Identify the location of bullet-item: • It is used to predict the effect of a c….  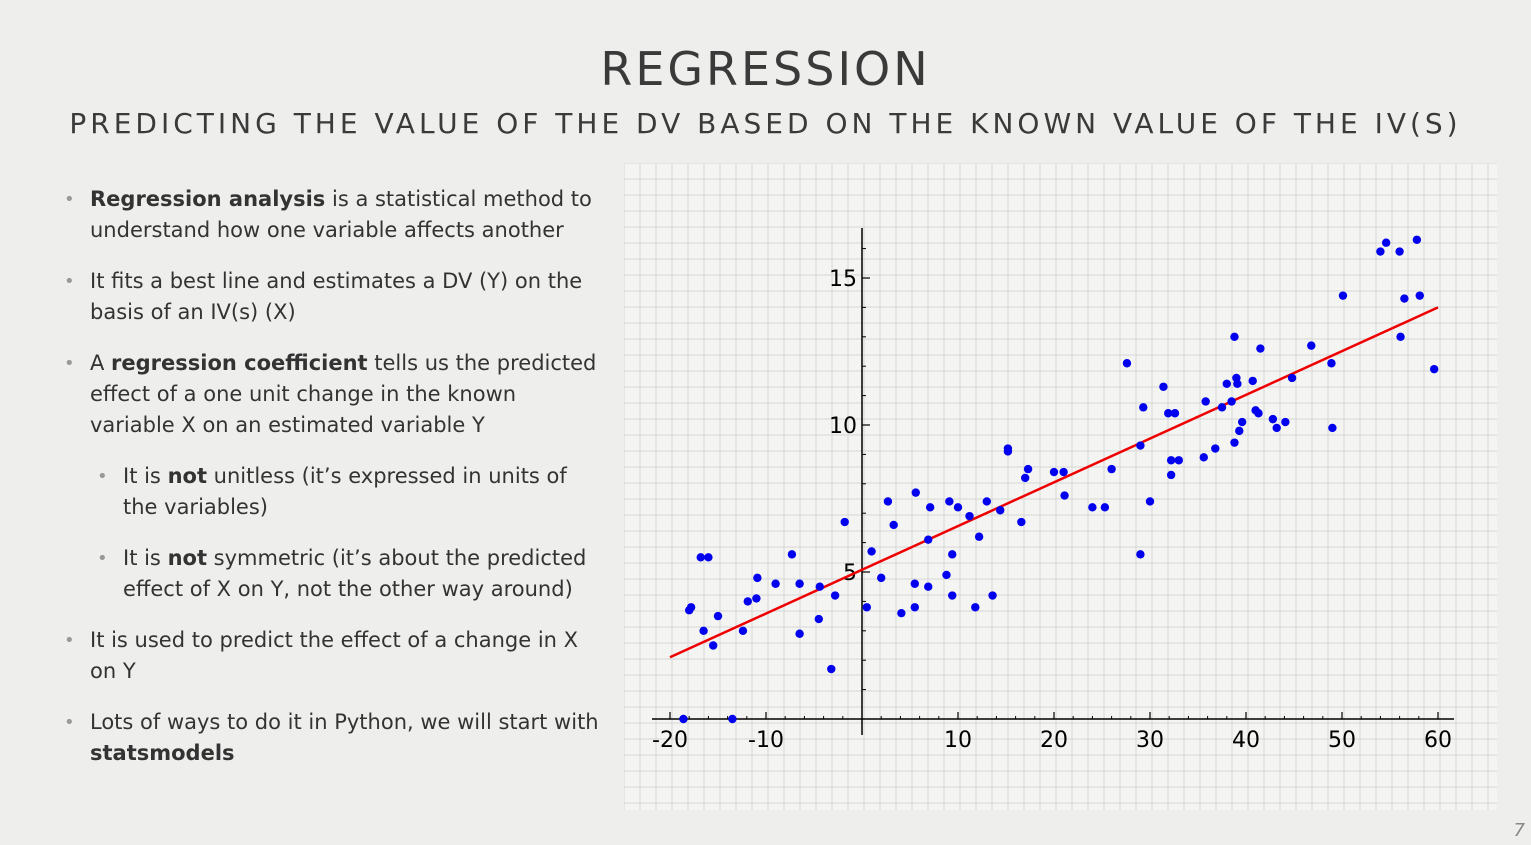
(334, 656).